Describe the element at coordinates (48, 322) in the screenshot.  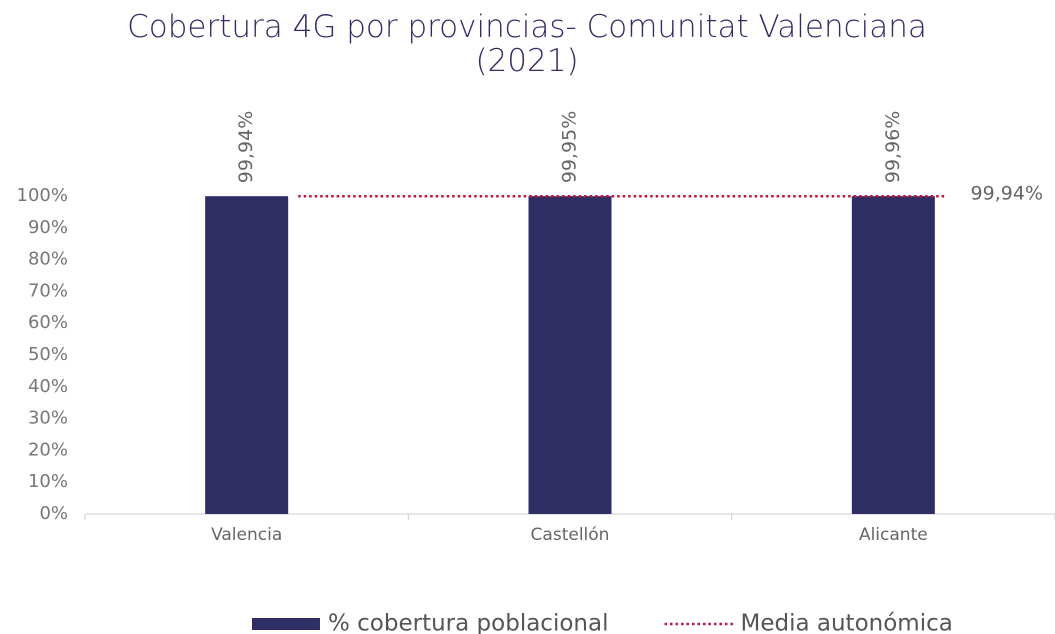
I see `y-tick-label: 60%` at that location.